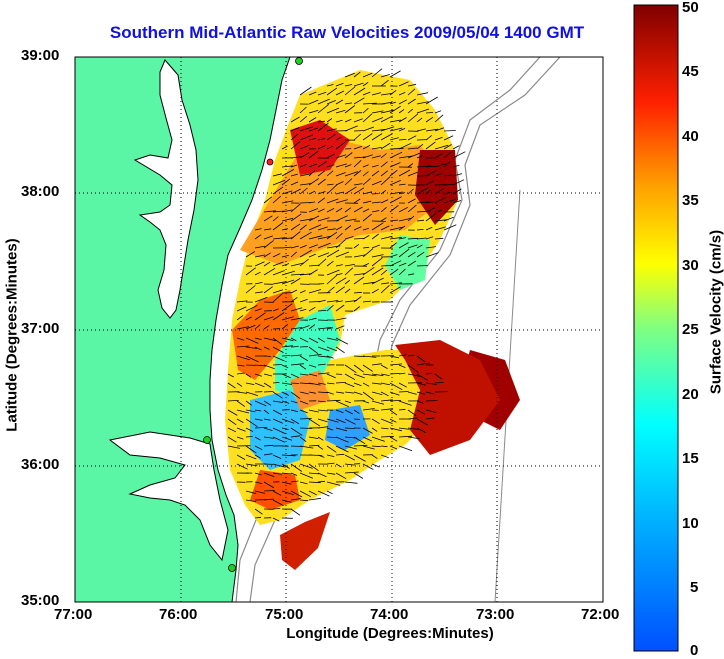  I want to click on radar-site-marker, so click(207, 440).